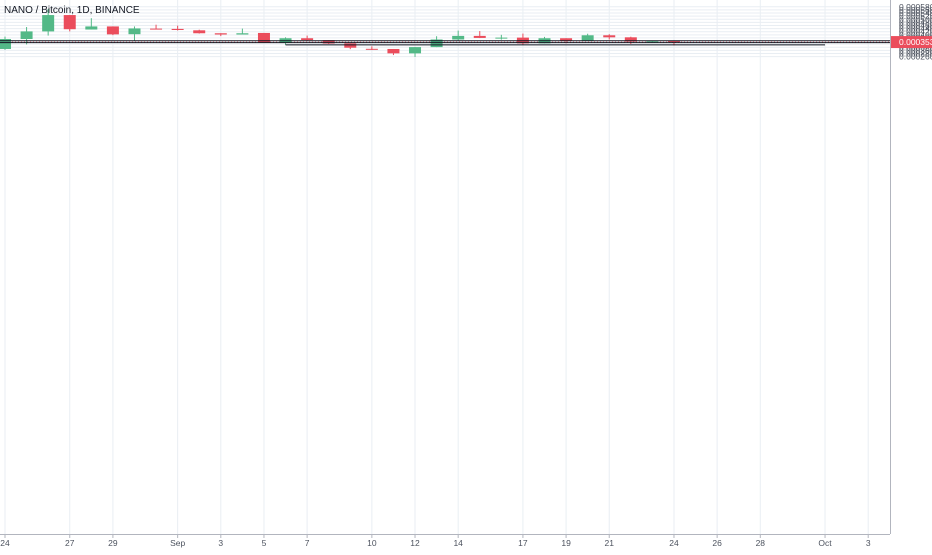 This screenshot has height=555, width=932. I want to click on x-tick-label: 28, so click(761, 543).